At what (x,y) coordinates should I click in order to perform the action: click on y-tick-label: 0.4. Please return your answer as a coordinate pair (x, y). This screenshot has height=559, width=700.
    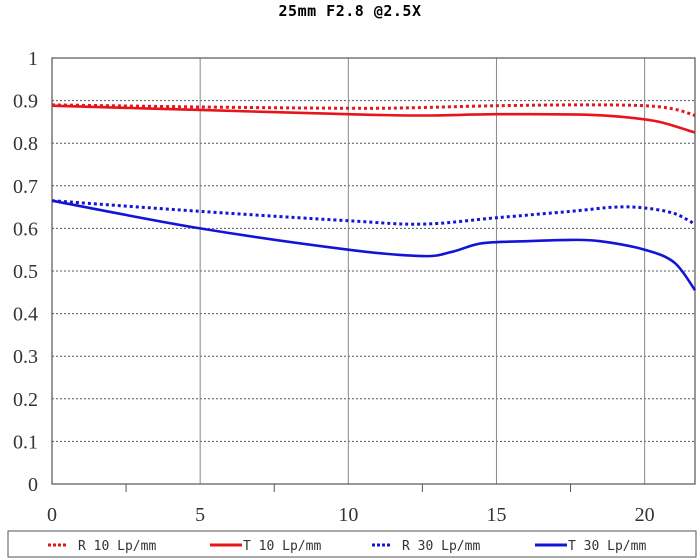
    Looking at the image, I should click on (25, 315).